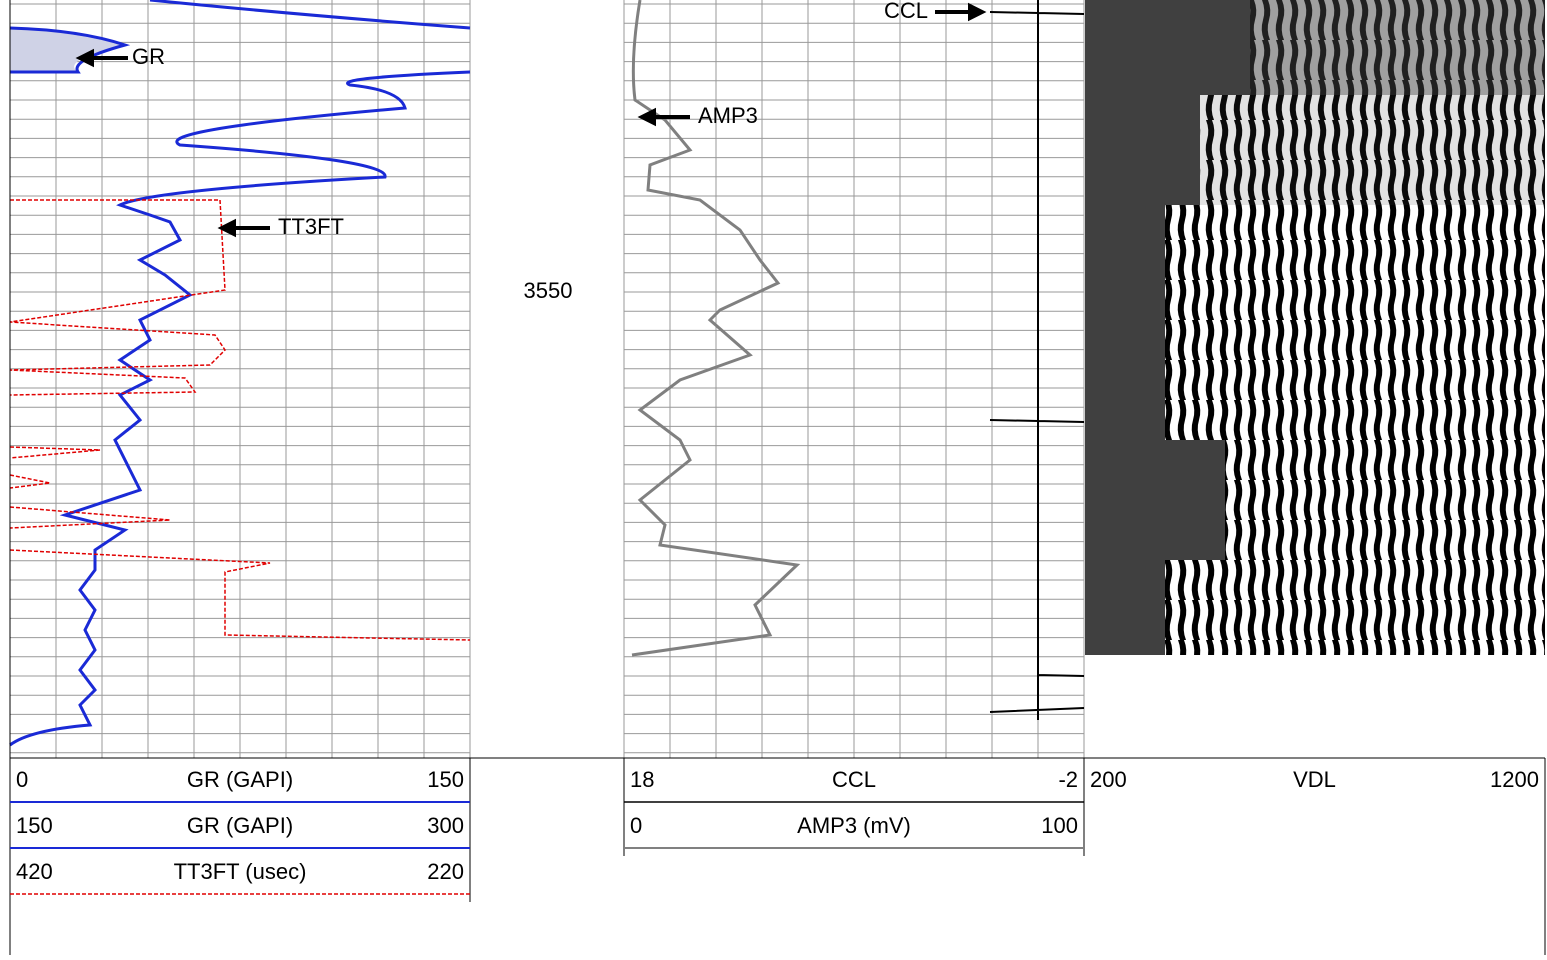 The height and width of the screenshot is (960, 1547). What do you see at coordinates (240, 420) in the screenshot?
I see `tt3ft-curve` at bounding box center [240, 420].